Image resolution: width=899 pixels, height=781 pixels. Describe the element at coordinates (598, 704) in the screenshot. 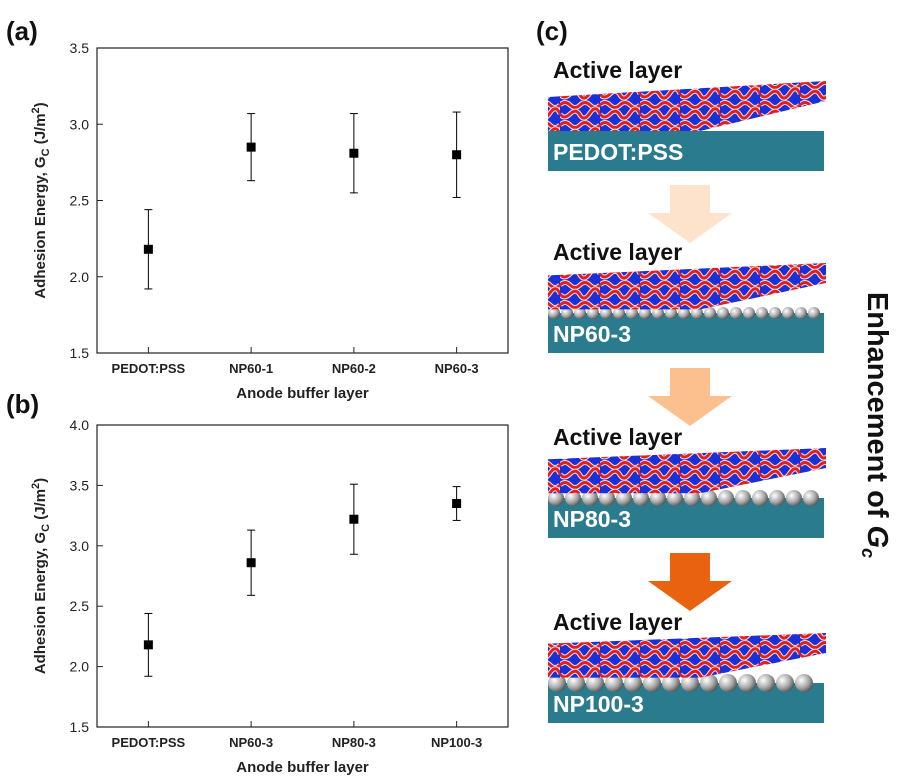

I see `substrate-label: NP100-3` at that location.